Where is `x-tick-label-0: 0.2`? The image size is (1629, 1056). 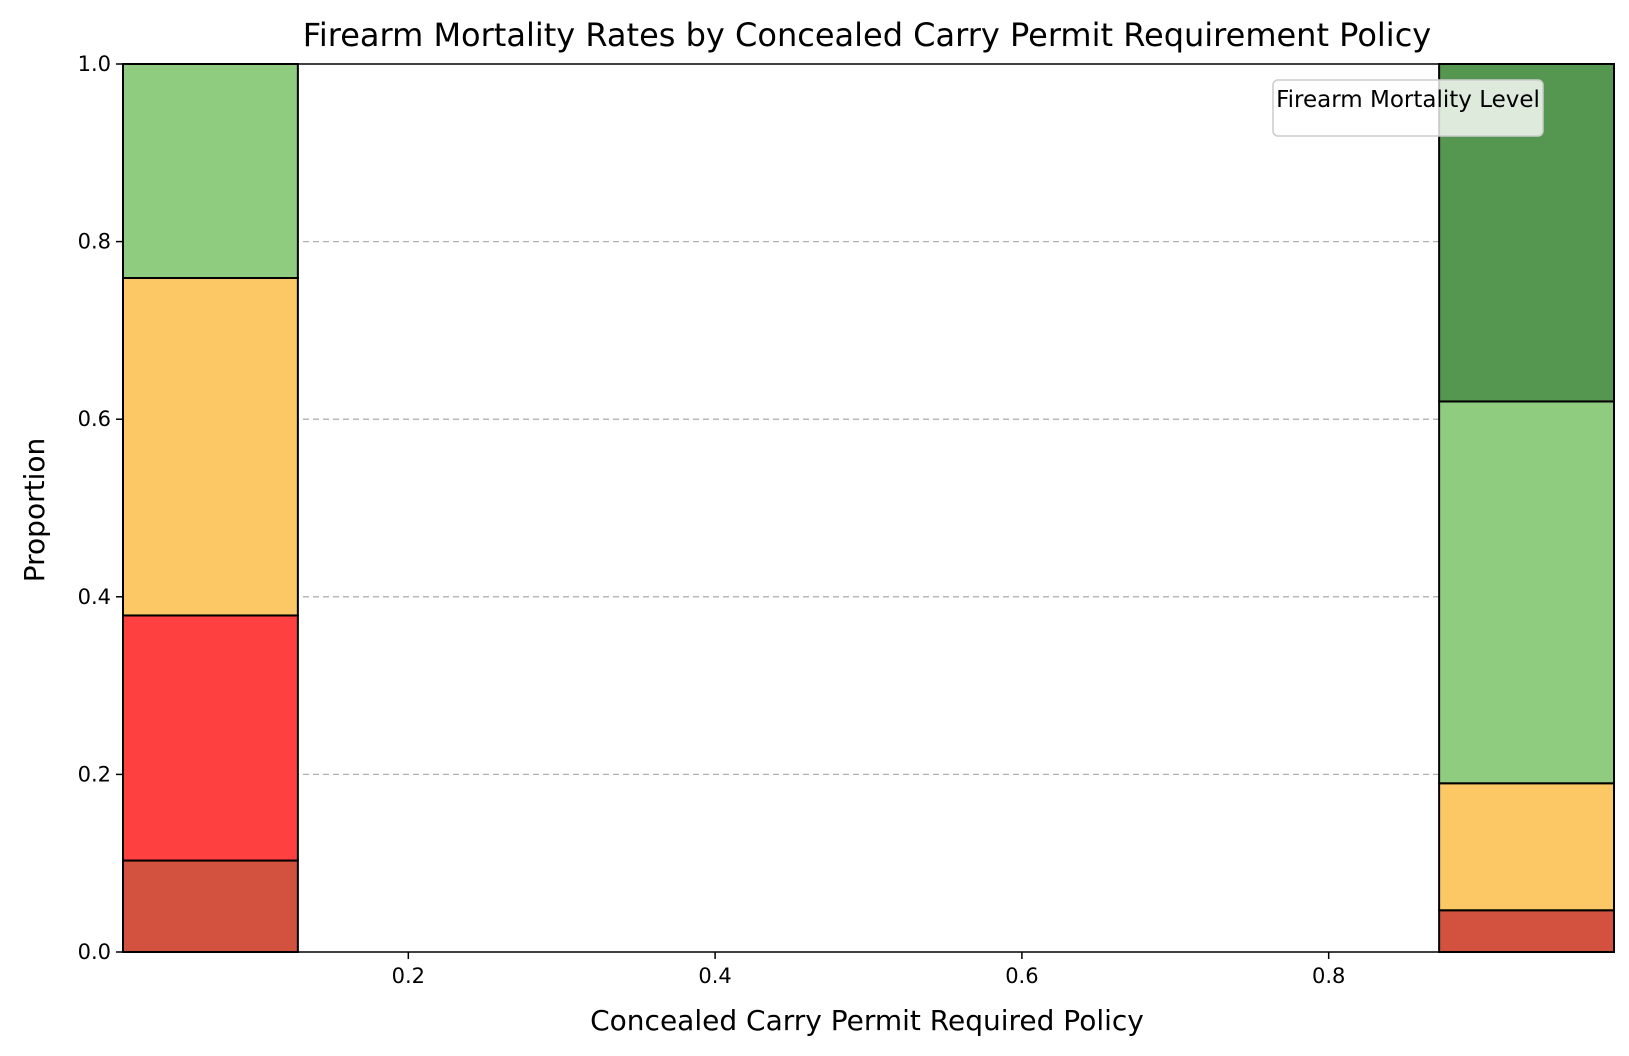
x-tick-label-0: 0.2 is located at coordinates (408, 976).